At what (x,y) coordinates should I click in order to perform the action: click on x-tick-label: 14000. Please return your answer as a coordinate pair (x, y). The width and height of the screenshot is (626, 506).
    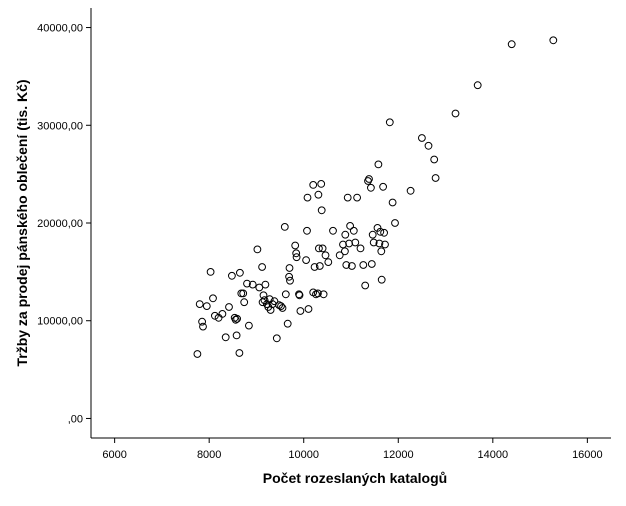
    Looking at the image, I should click on (493, 455).